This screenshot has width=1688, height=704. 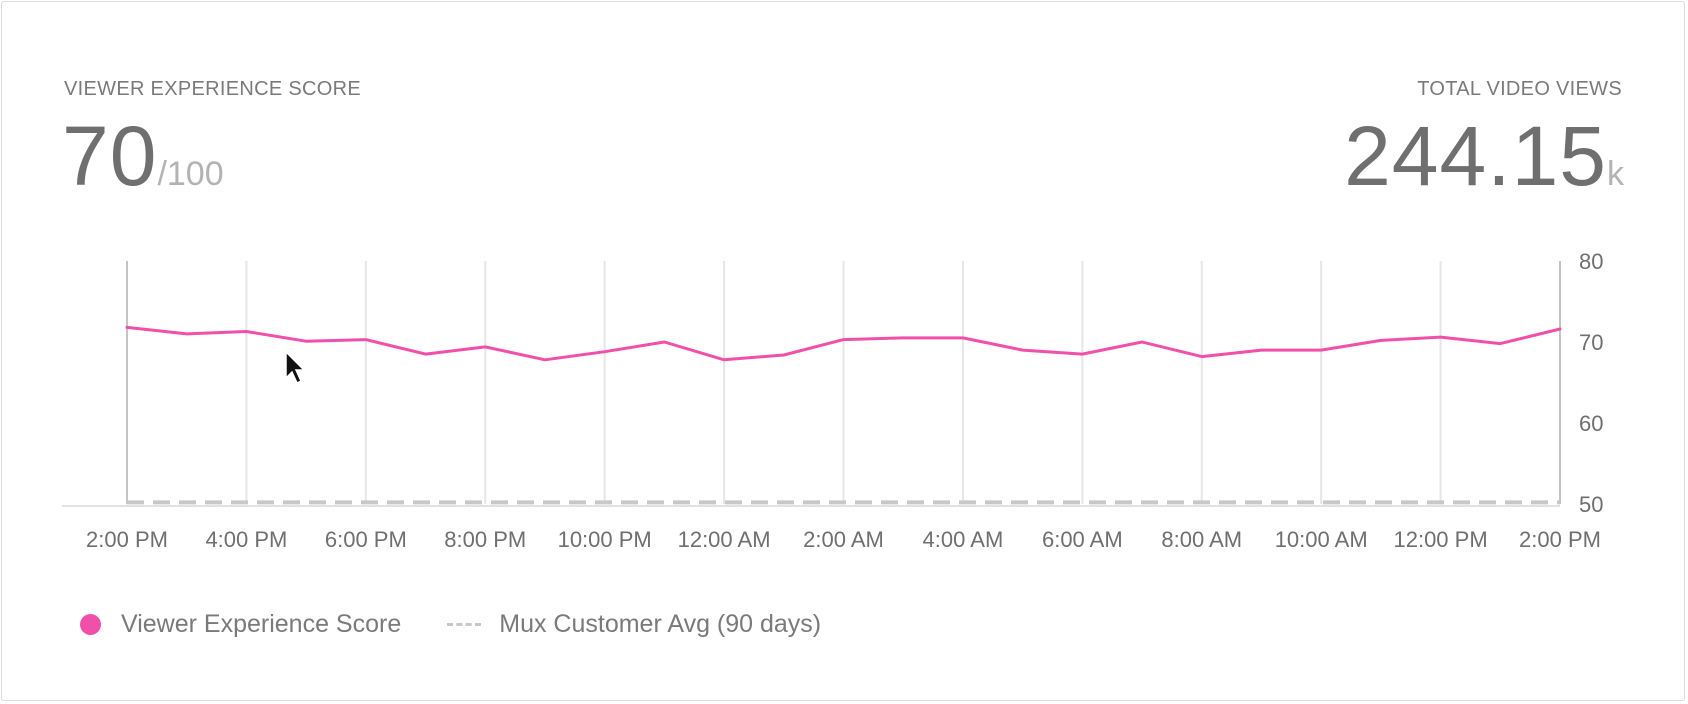 I want to click on views-number: 244.15, so click(x=1475, y=156).